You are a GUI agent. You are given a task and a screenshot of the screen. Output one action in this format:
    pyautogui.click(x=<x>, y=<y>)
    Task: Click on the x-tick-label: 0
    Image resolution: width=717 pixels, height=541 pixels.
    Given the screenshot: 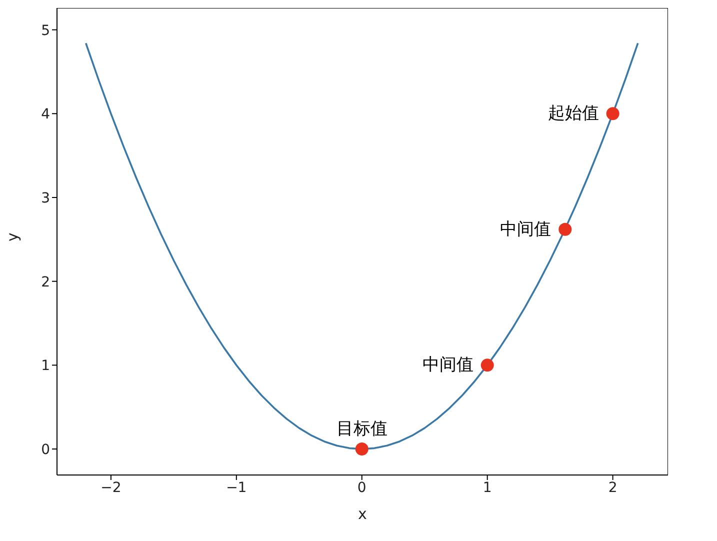 What is the action you would take?
    pyautogui.click(x=361, y=488)
    